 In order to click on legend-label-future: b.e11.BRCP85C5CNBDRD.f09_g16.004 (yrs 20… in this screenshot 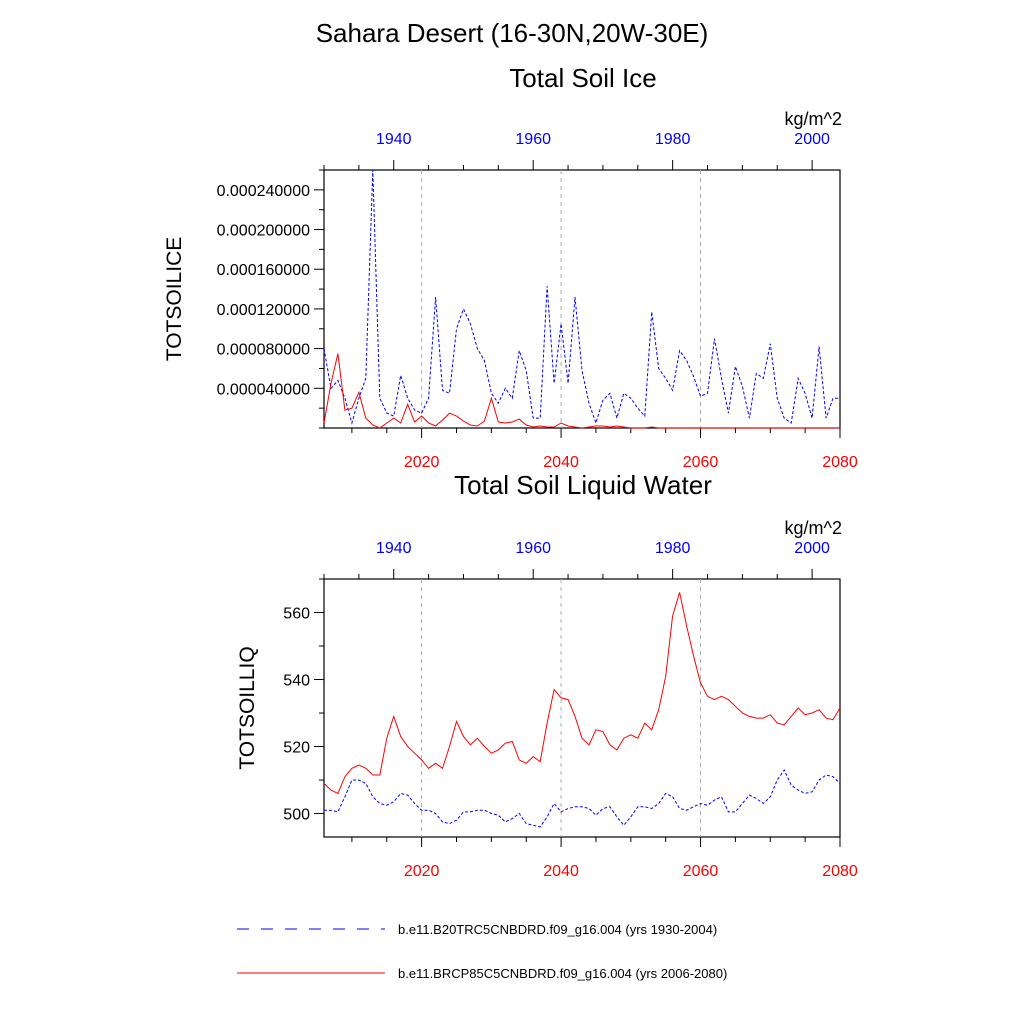, I will do `click(562, 973)`.